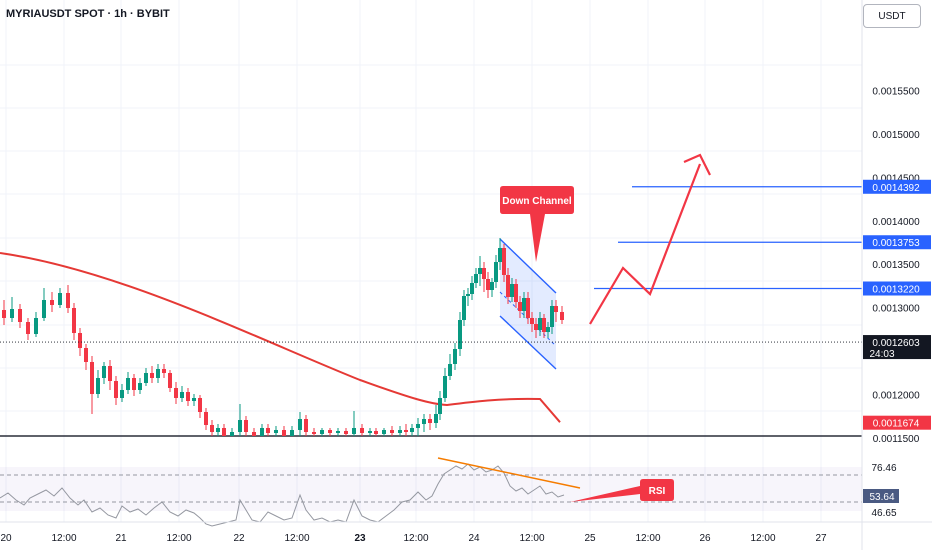  Describe the element at coordinates (881, 497) in the screenshot. I see `rsi-value-label: 53.64` at that location.